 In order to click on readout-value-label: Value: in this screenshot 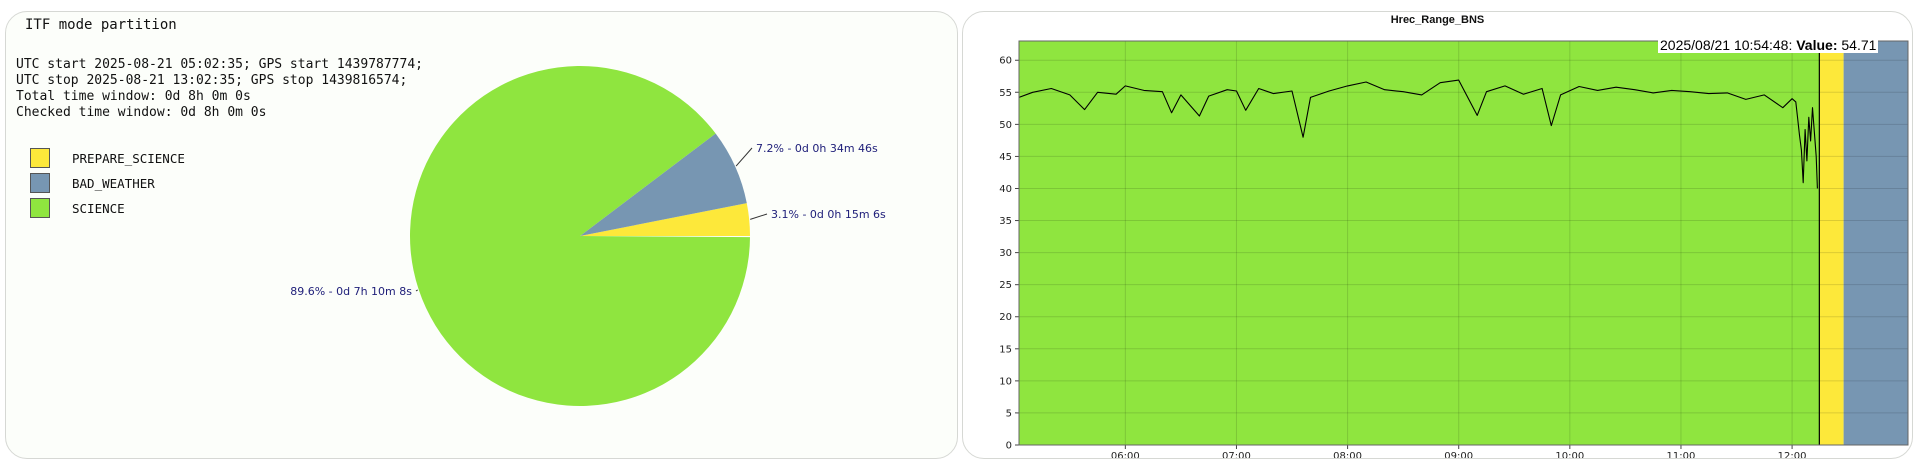, I will do `click(1817, 45)`.